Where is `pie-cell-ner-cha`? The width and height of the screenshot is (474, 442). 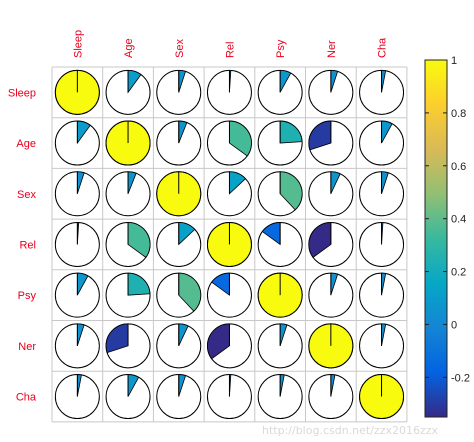 pie-cell-ner-cha is located at coordinates (382, 346).